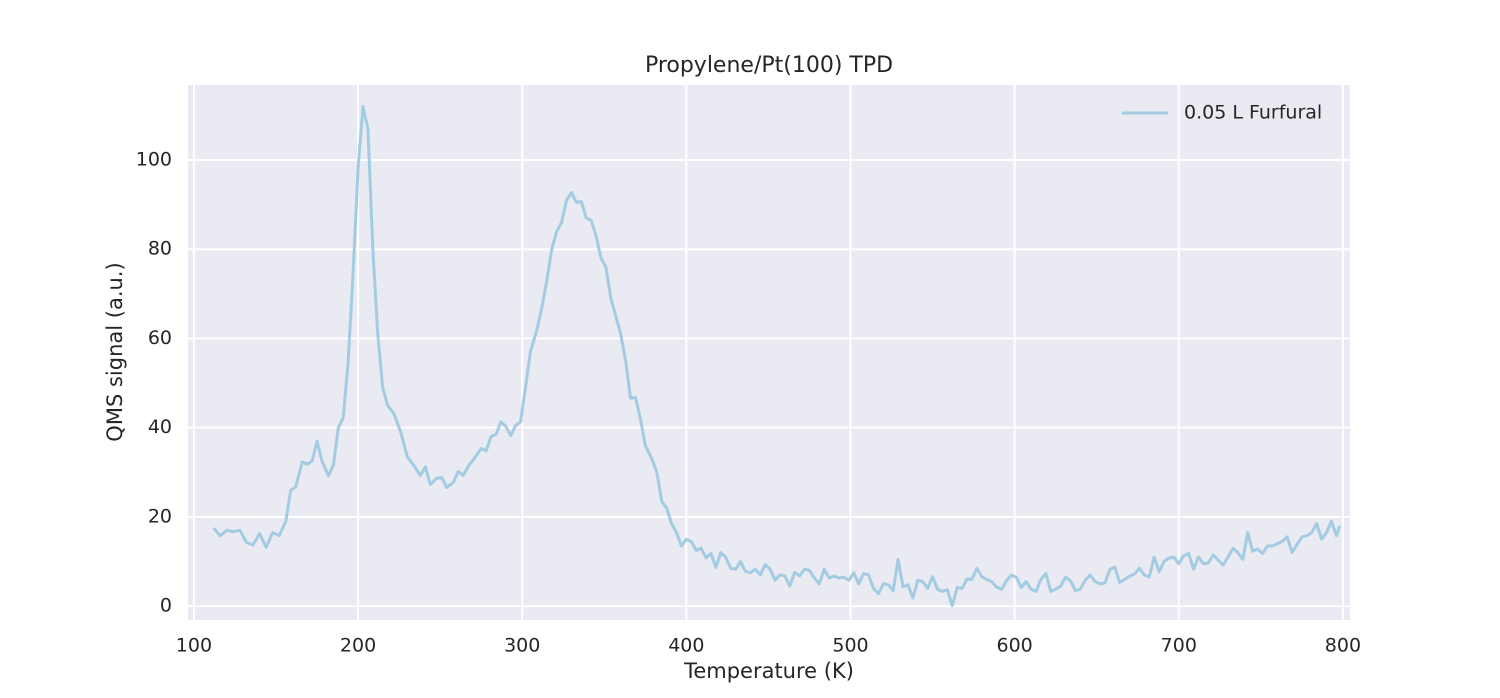 Image resolution: width=1500 pixels, height=698 pixels. Describe the element at coordinates (154, 159) in the screenshot. I see `y-tick-label: 100` at that location.